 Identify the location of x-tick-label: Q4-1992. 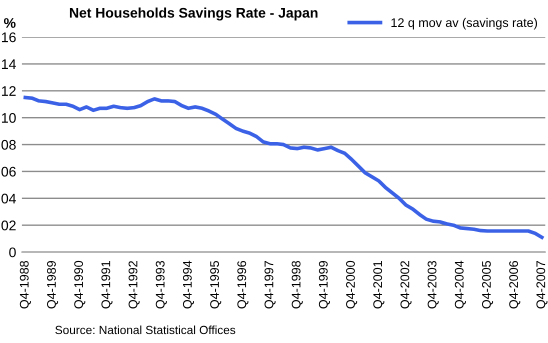
(134, 284).